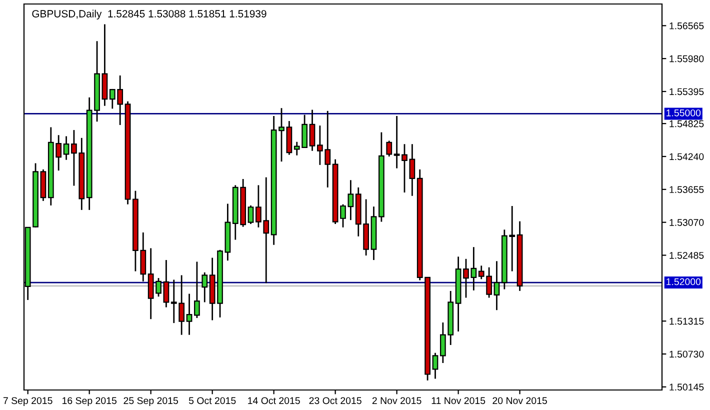  What do you see at coordinates (335, 400) in the screenshot?
I see `x-tick-label: 23 Oct 2015` at bounding box center [335, 400].